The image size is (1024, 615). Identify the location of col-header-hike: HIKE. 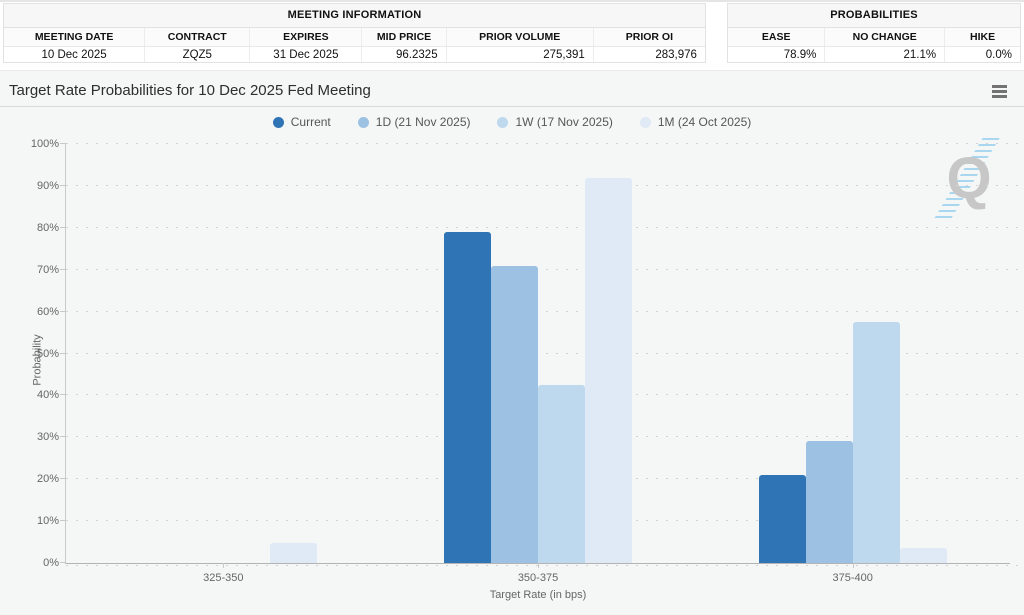
(982, 37).